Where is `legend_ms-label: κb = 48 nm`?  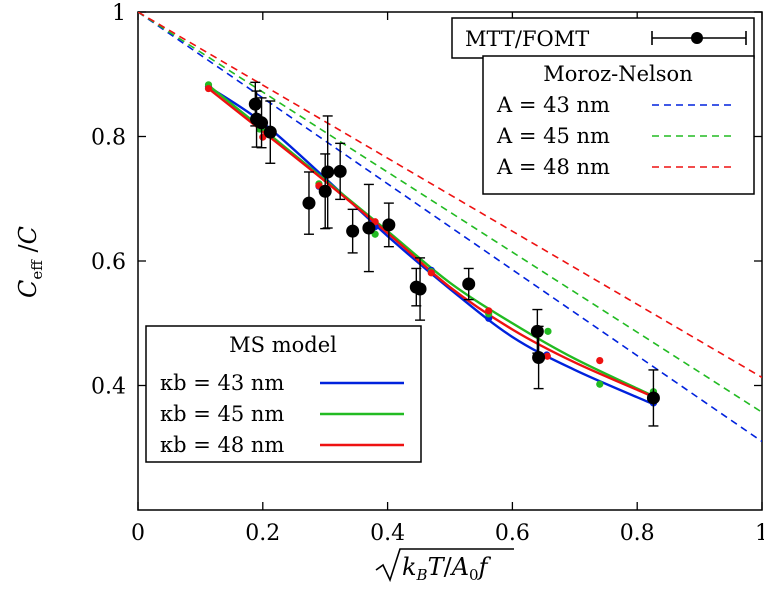 legend_ms-label: κb = 48 nm is located at coordinates (222, 445).